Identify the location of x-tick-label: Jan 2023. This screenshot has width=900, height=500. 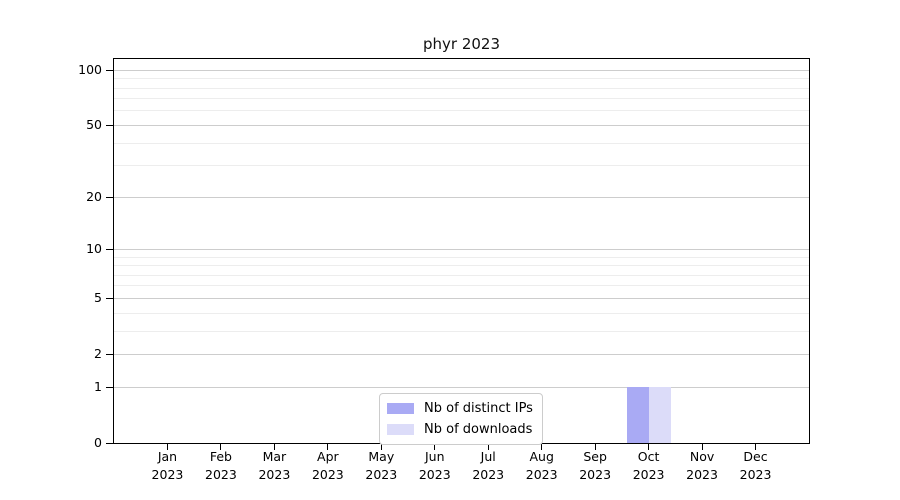
(167, 465).